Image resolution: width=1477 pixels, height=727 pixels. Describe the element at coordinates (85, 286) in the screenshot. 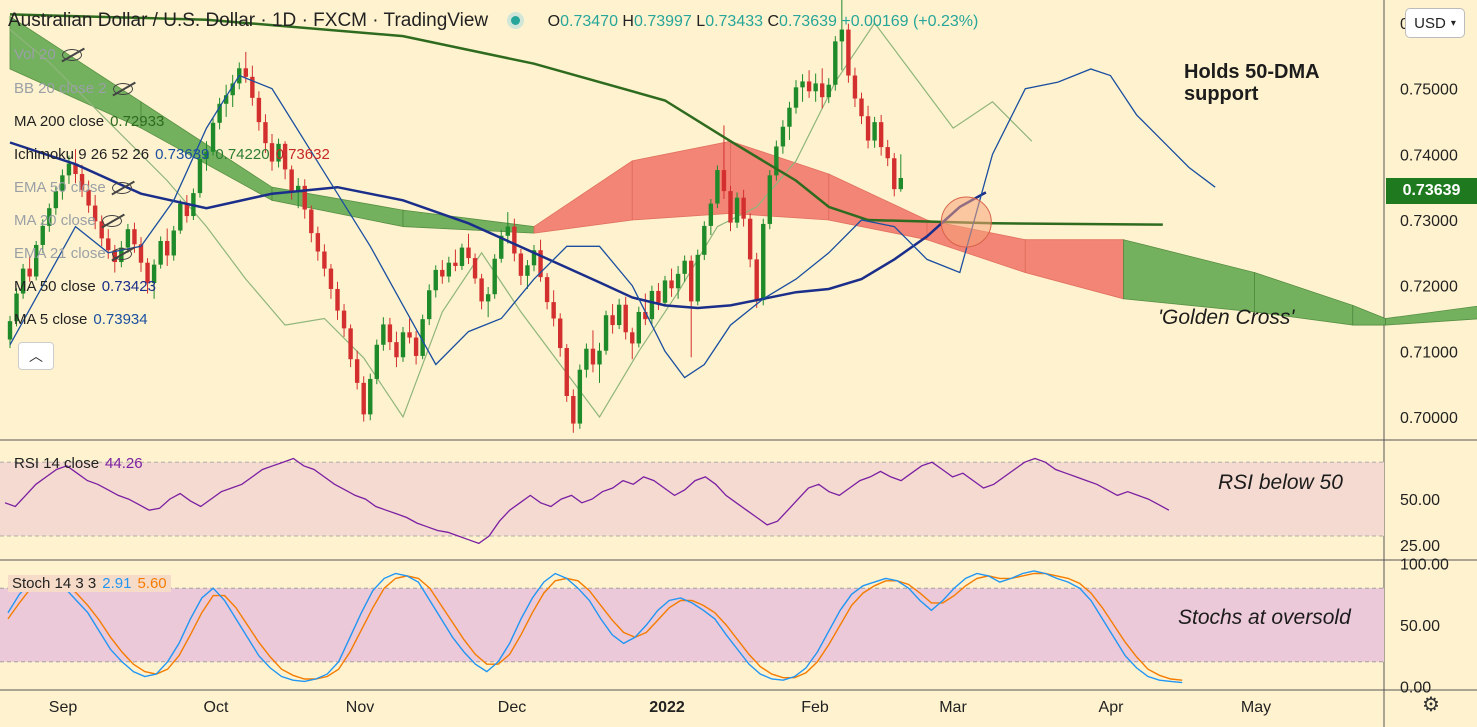

I see `legend-ma50: MA 50 close 0.73423` at that location.